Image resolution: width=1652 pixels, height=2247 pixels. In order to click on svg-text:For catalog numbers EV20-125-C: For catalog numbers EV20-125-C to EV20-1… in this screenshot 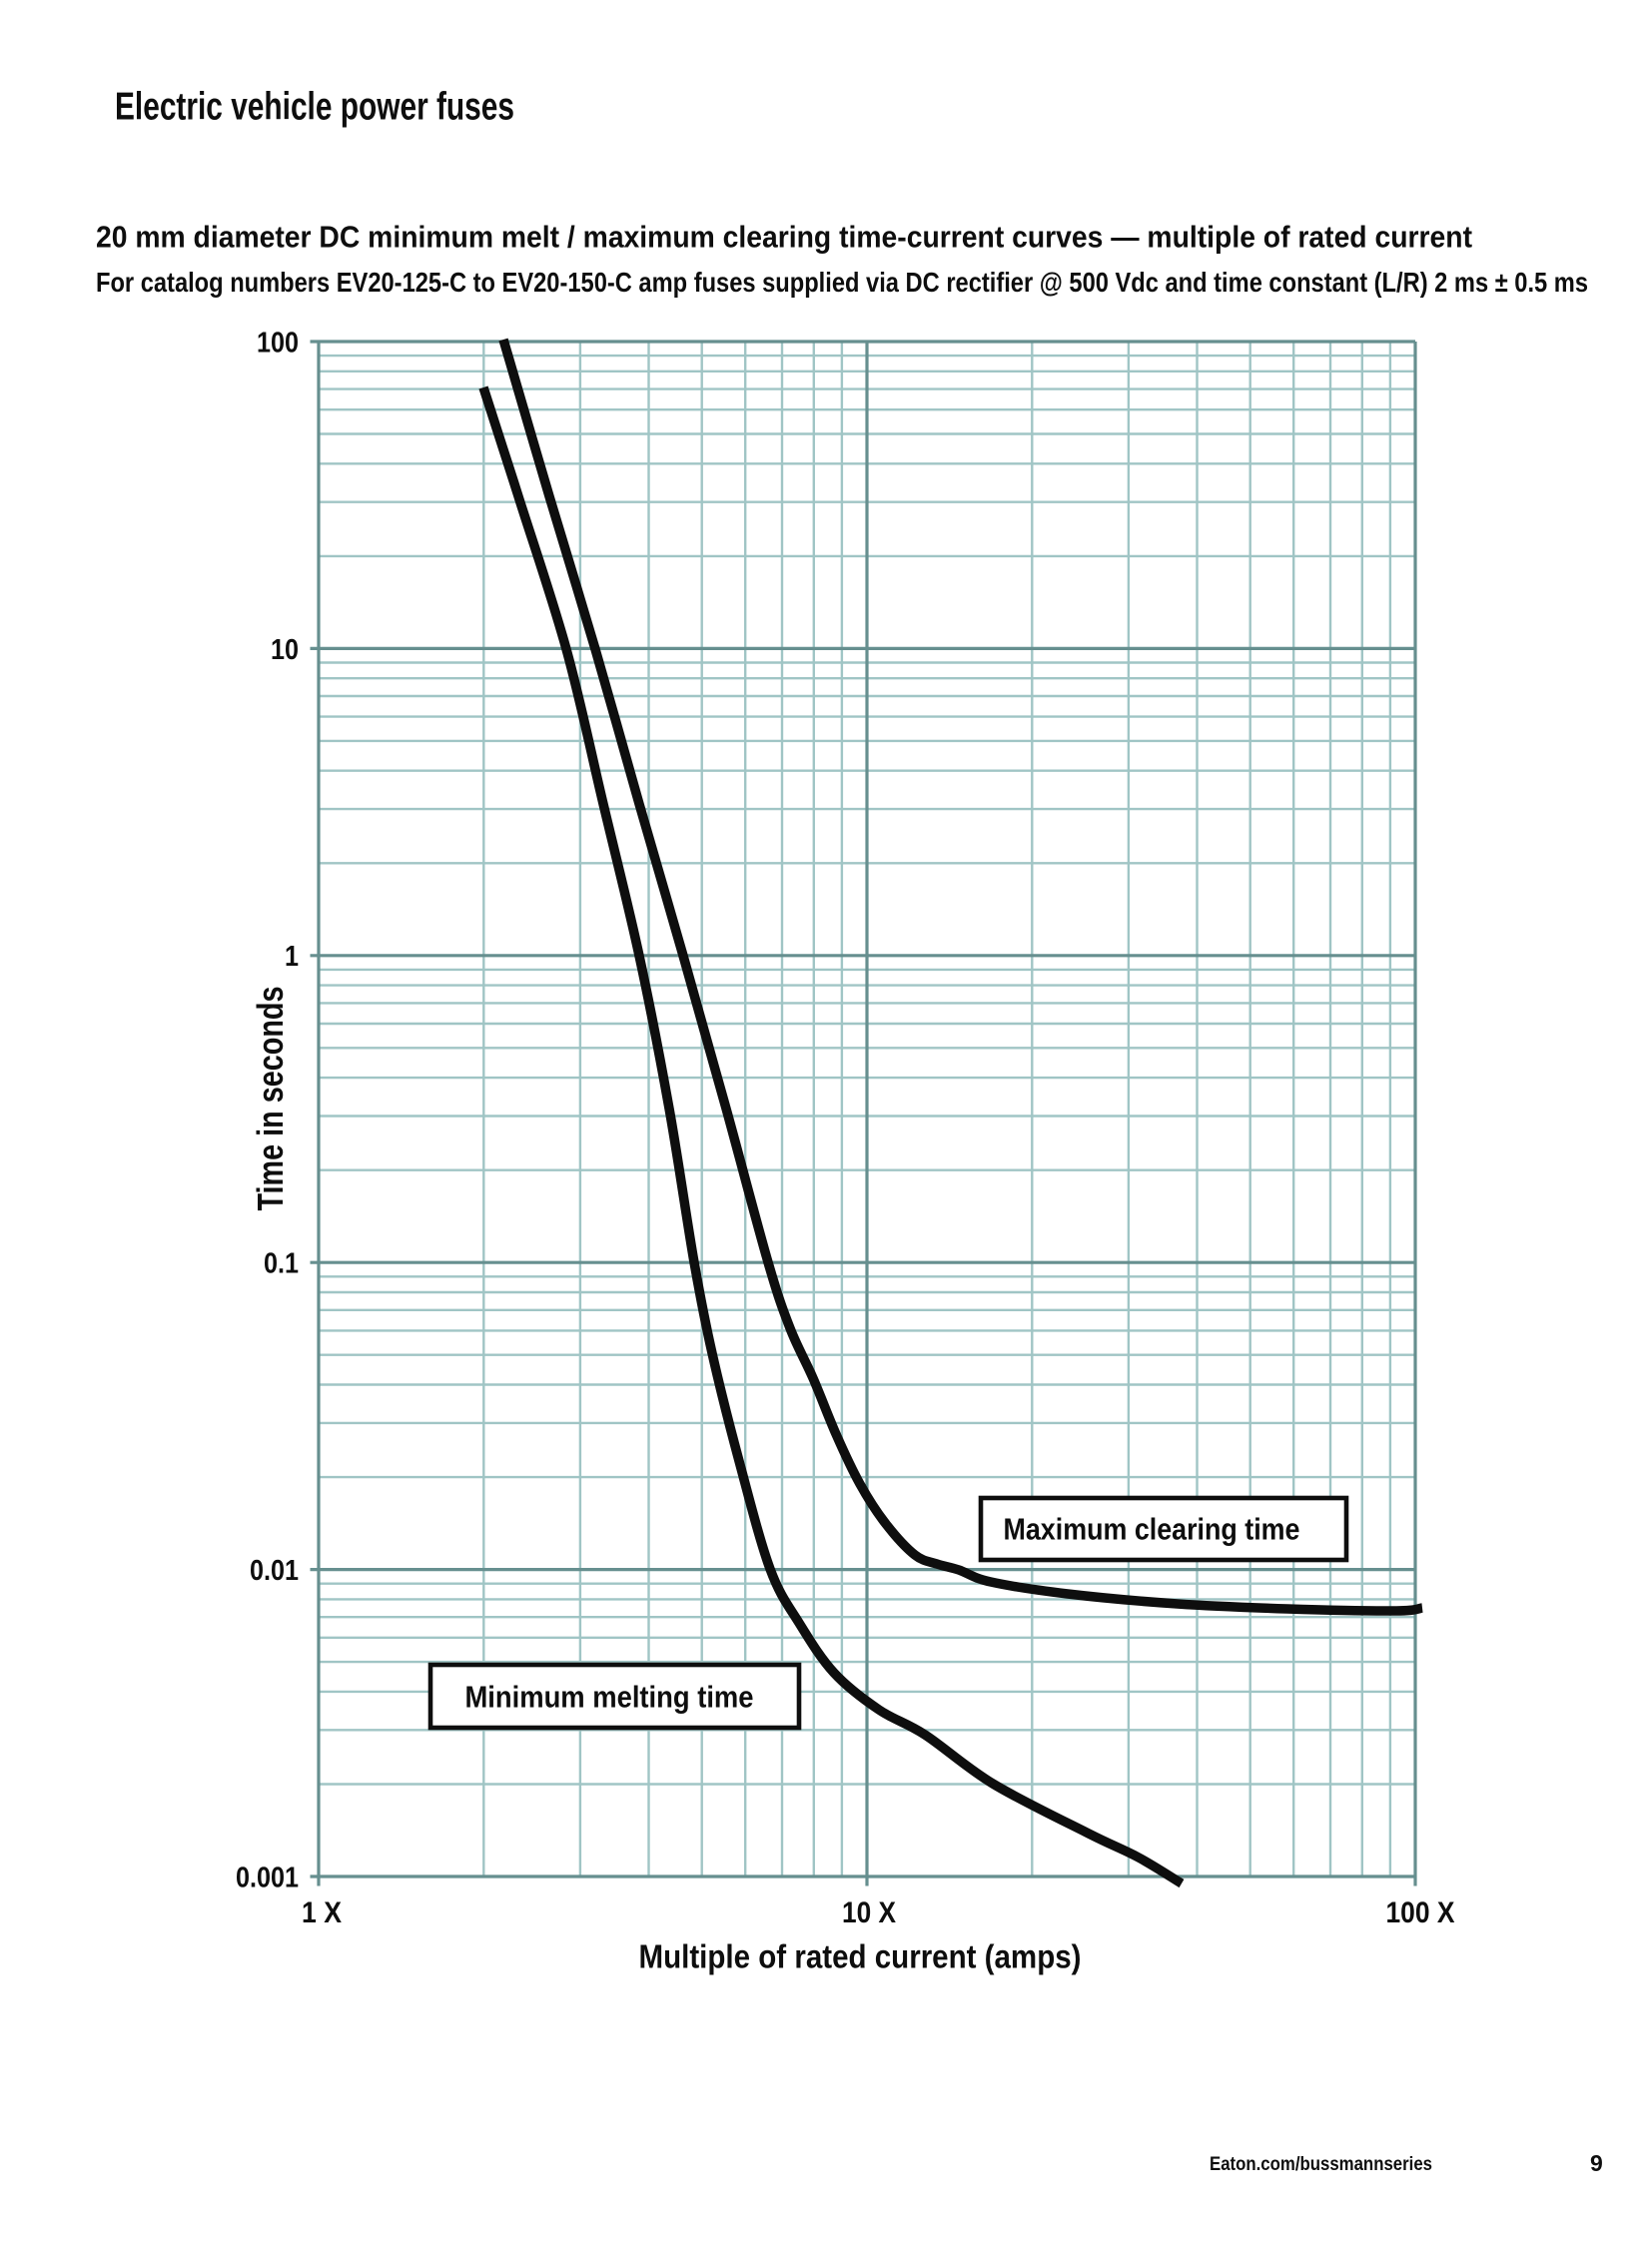, I will do `click(842, 282)`.